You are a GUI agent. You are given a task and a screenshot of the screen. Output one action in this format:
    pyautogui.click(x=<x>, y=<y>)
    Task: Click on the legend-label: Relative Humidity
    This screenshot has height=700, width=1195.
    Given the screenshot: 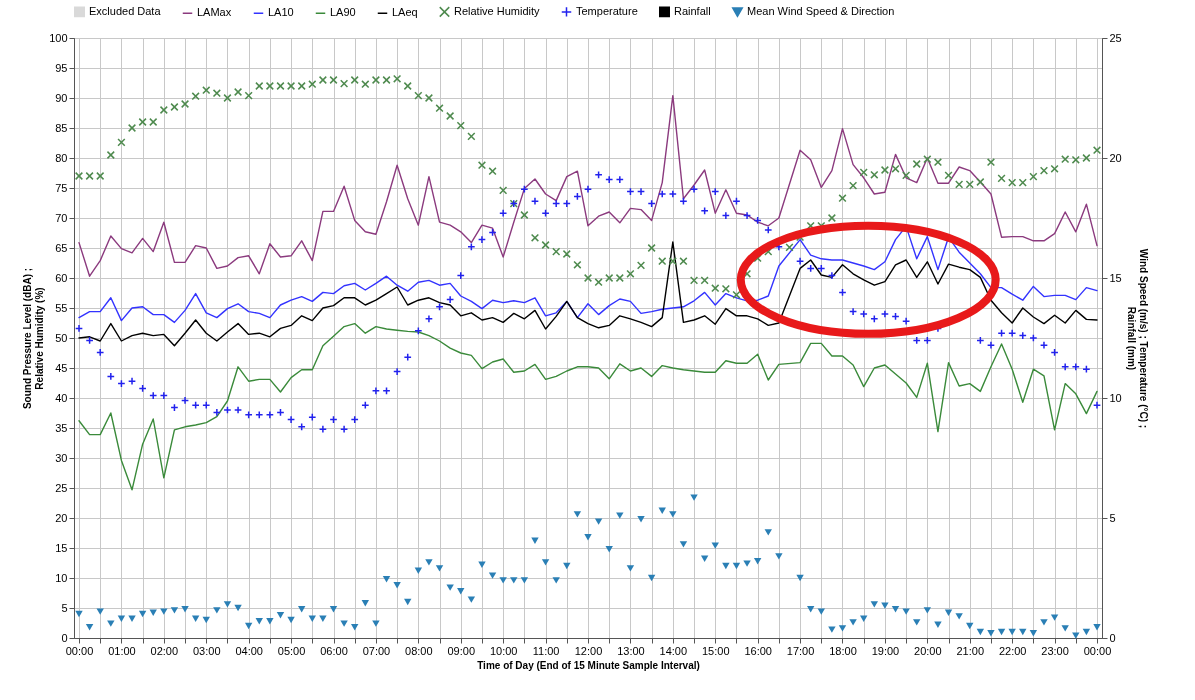 What is the action you would take?
    pyautogui.click(x=497, y=10)
    